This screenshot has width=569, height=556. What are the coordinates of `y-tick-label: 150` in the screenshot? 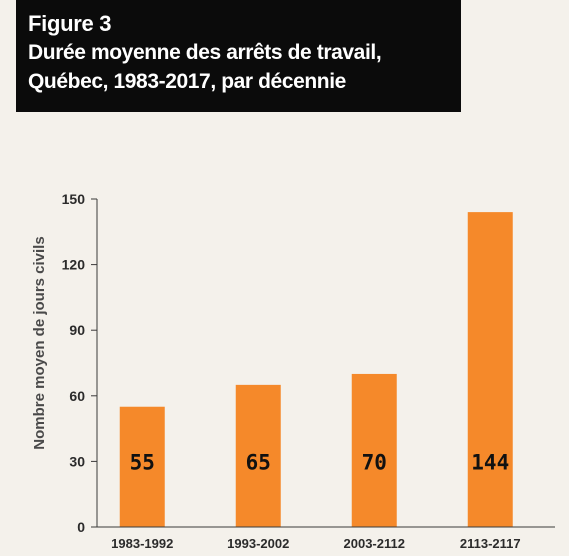 It's located at (74, 199).